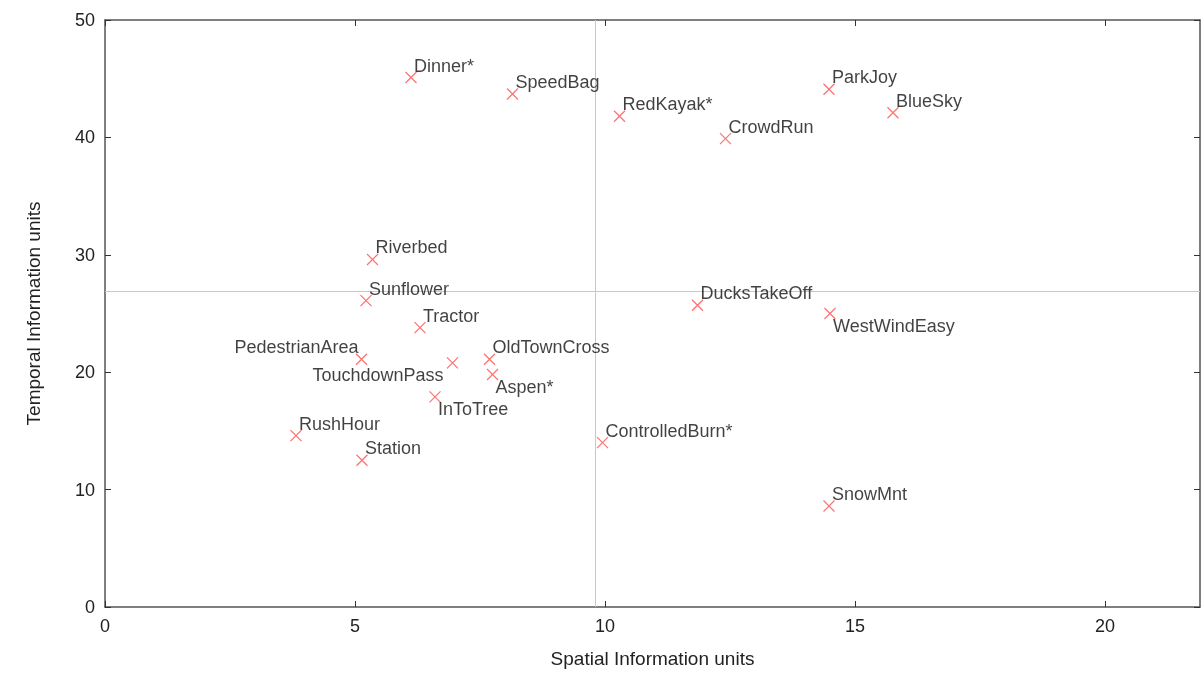 The width and height of the screenshot is (1201, 687). I want to click on annotation: ControlledBurn*, so click(669, 430).